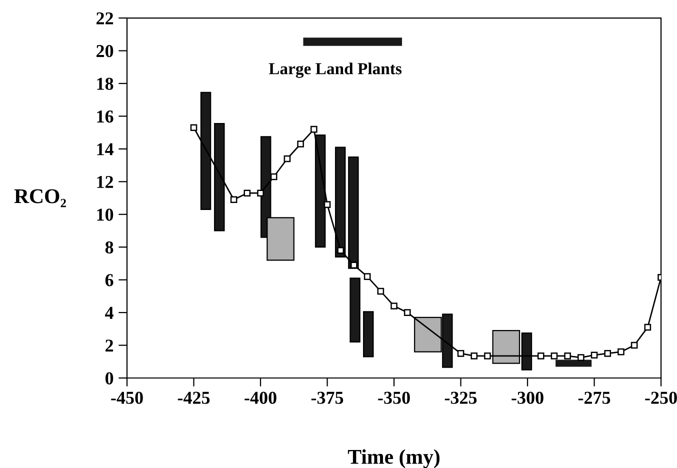 This screenshot has width=677, height=468. Describe the element at coordinates (394, 458) in the screenshot. I see `x-axis-title: Time (my)` at that location.